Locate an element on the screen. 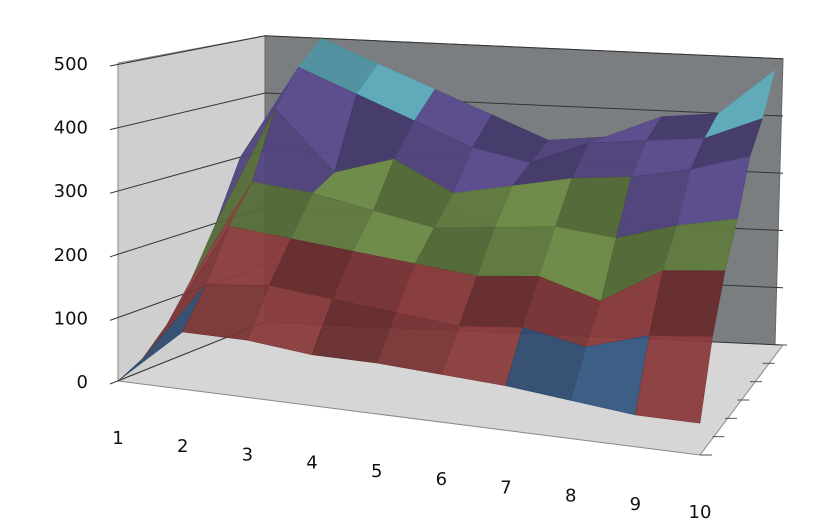  y-tick-label: 200 is located at coordinates (71, 255).